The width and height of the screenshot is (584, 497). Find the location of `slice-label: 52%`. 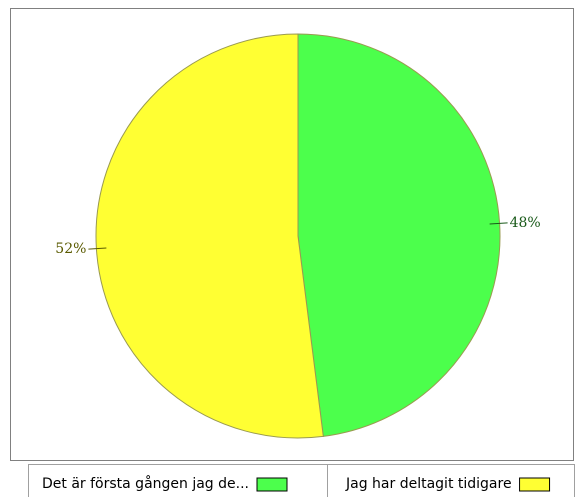

slice-label: 52% is located at coordinates (70, 249).